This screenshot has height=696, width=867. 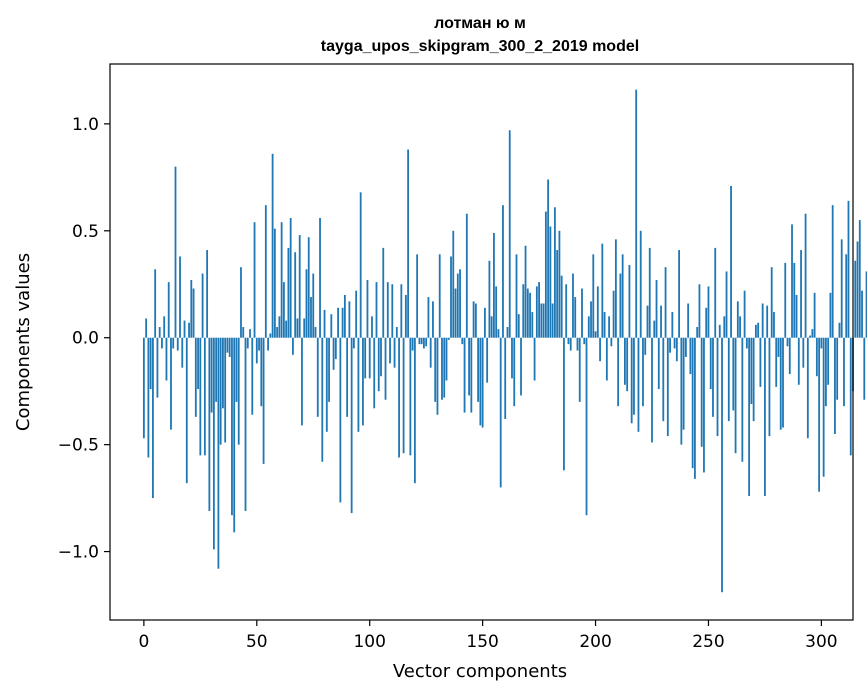 I want to click on y-tick-label: 1.0, so click(x=85, y=125).